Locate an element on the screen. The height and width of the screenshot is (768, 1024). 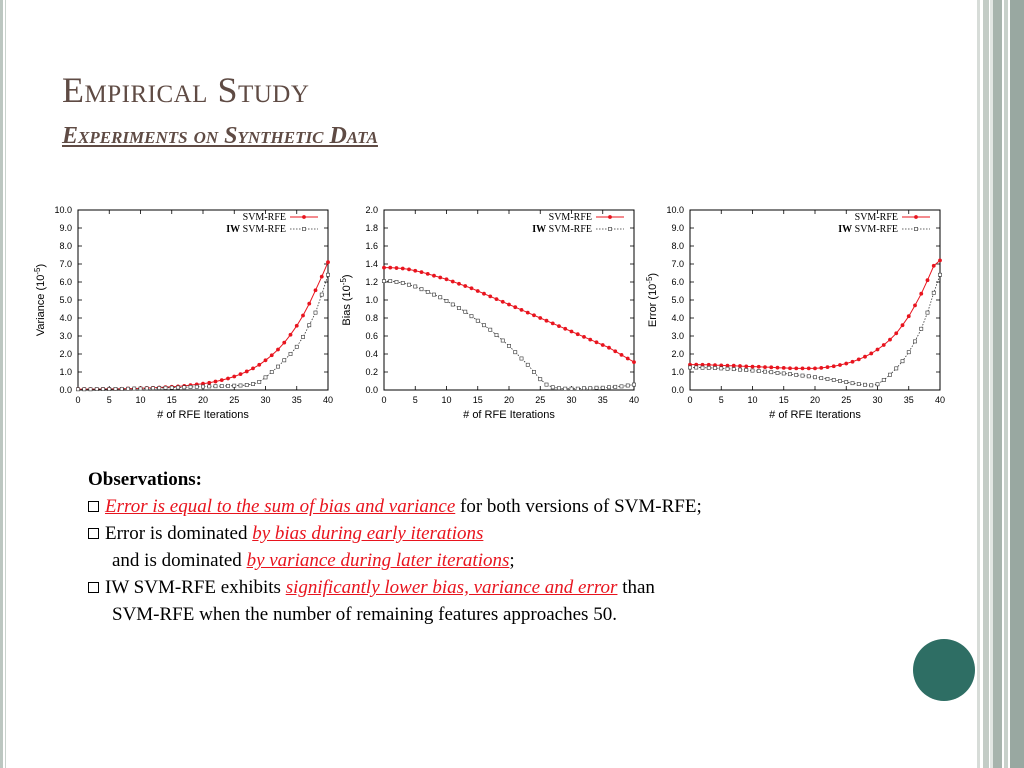
y-tick-label: 1.8 is located at coordinates (371, 228).